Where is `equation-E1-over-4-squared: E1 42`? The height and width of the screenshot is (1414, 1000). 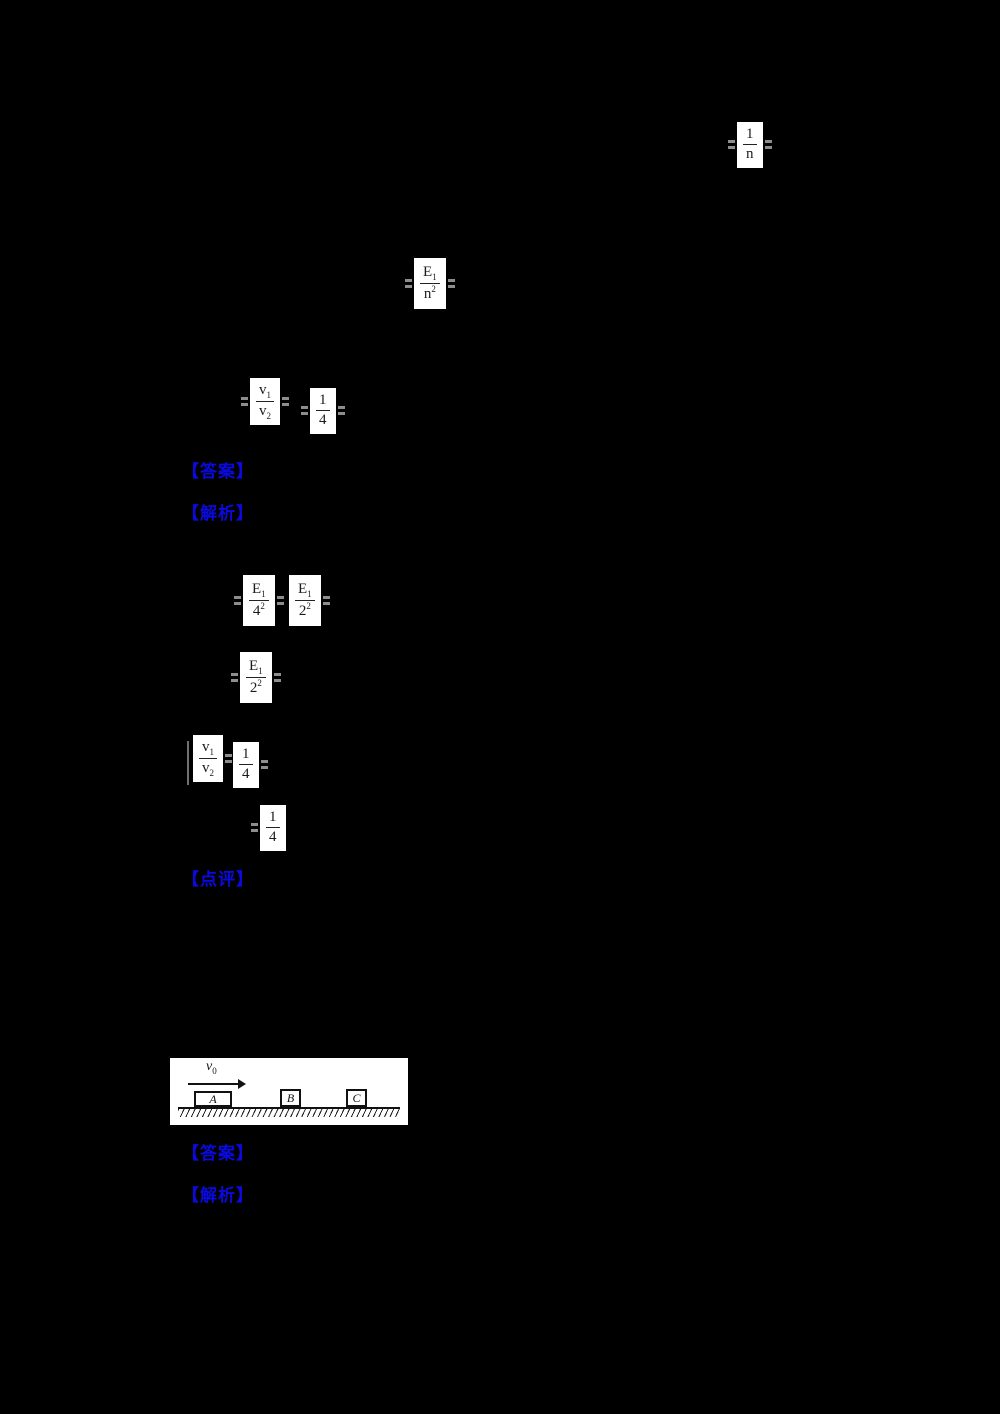 equation-E1-over-4-squared: E1 42 is located at coordinates (259, 601).